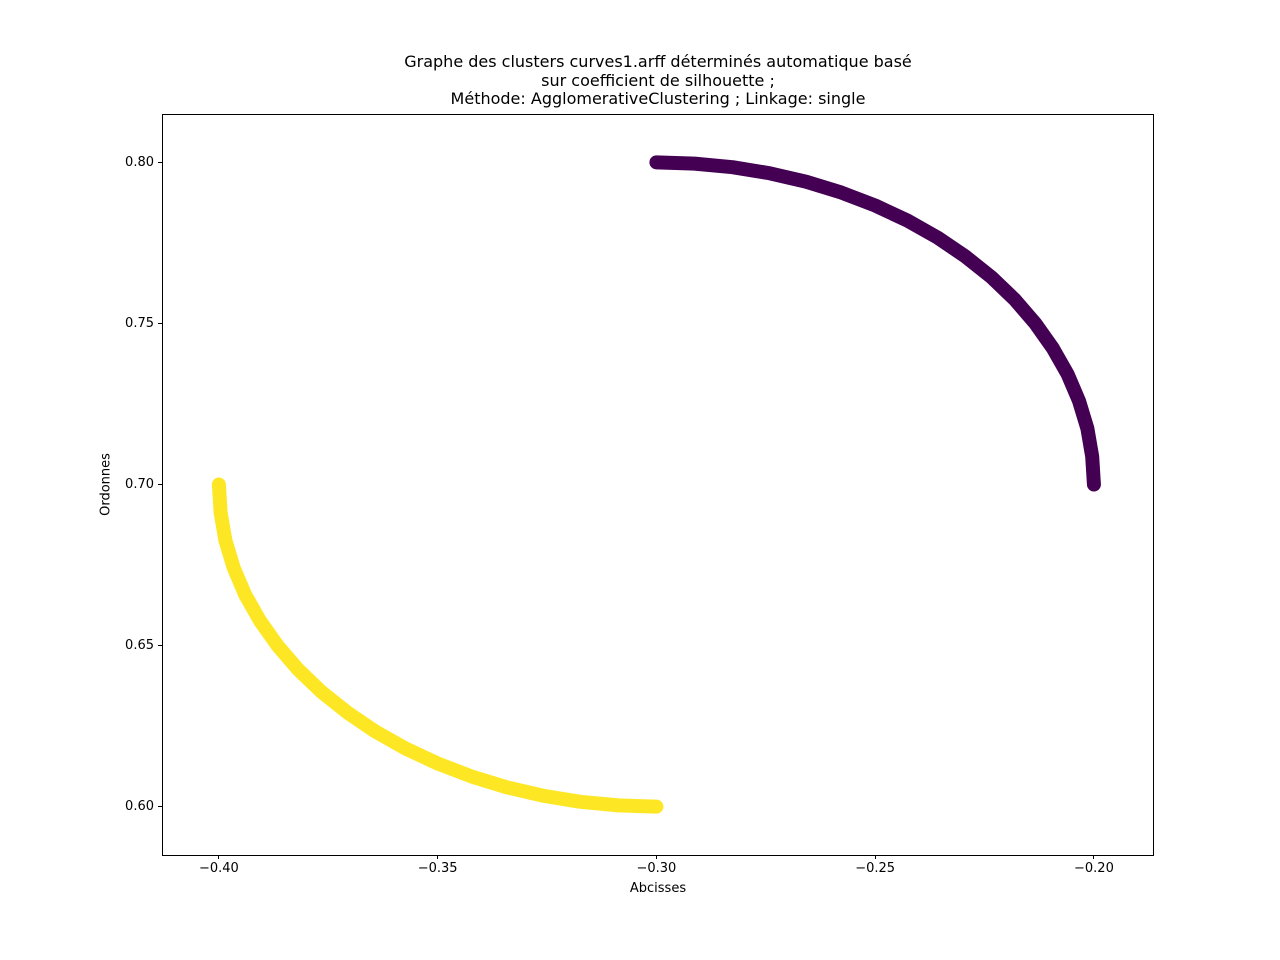 This screenshot has height=960, width=1280. What do you see at coordinates (139, 162) in the screenshot?
I see `y-tick-label: 0.80` at bounding box center [139, 162].